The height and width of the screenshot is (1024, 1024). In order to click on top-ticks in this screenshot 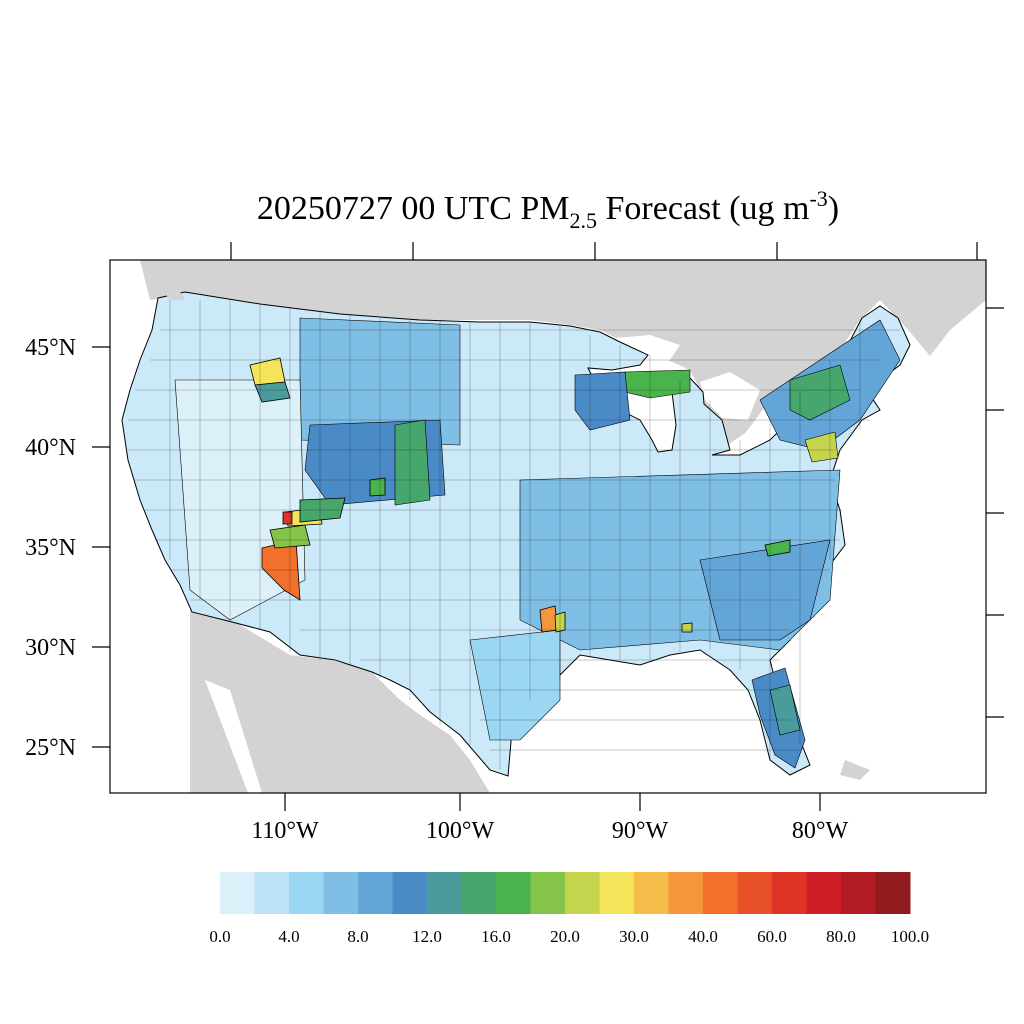, I will do `click(604, 251)`.